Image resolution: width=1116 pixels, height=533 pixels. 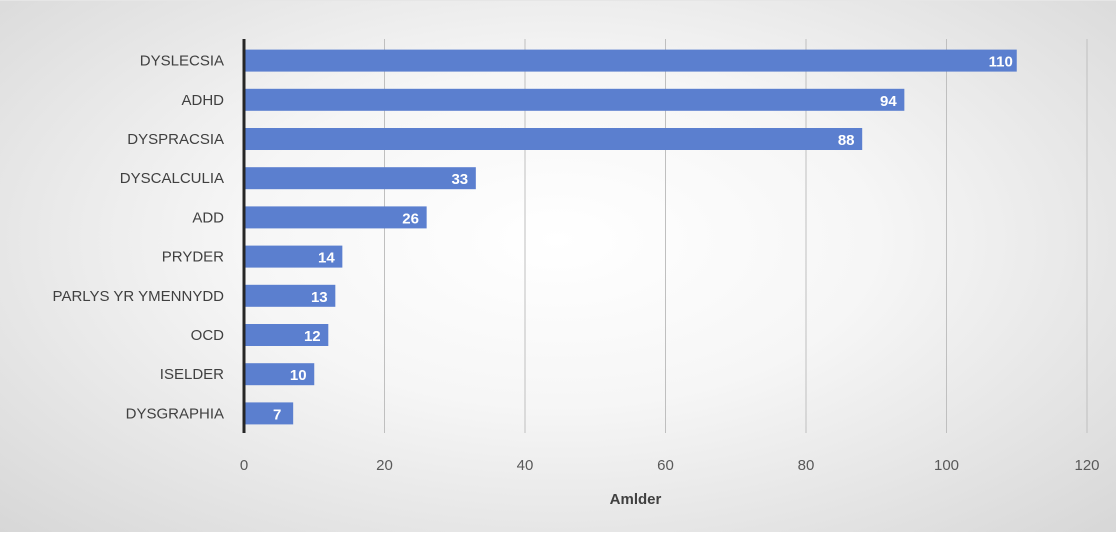 I want to click on category-label: ISELDER, so click(x=192, y=374).